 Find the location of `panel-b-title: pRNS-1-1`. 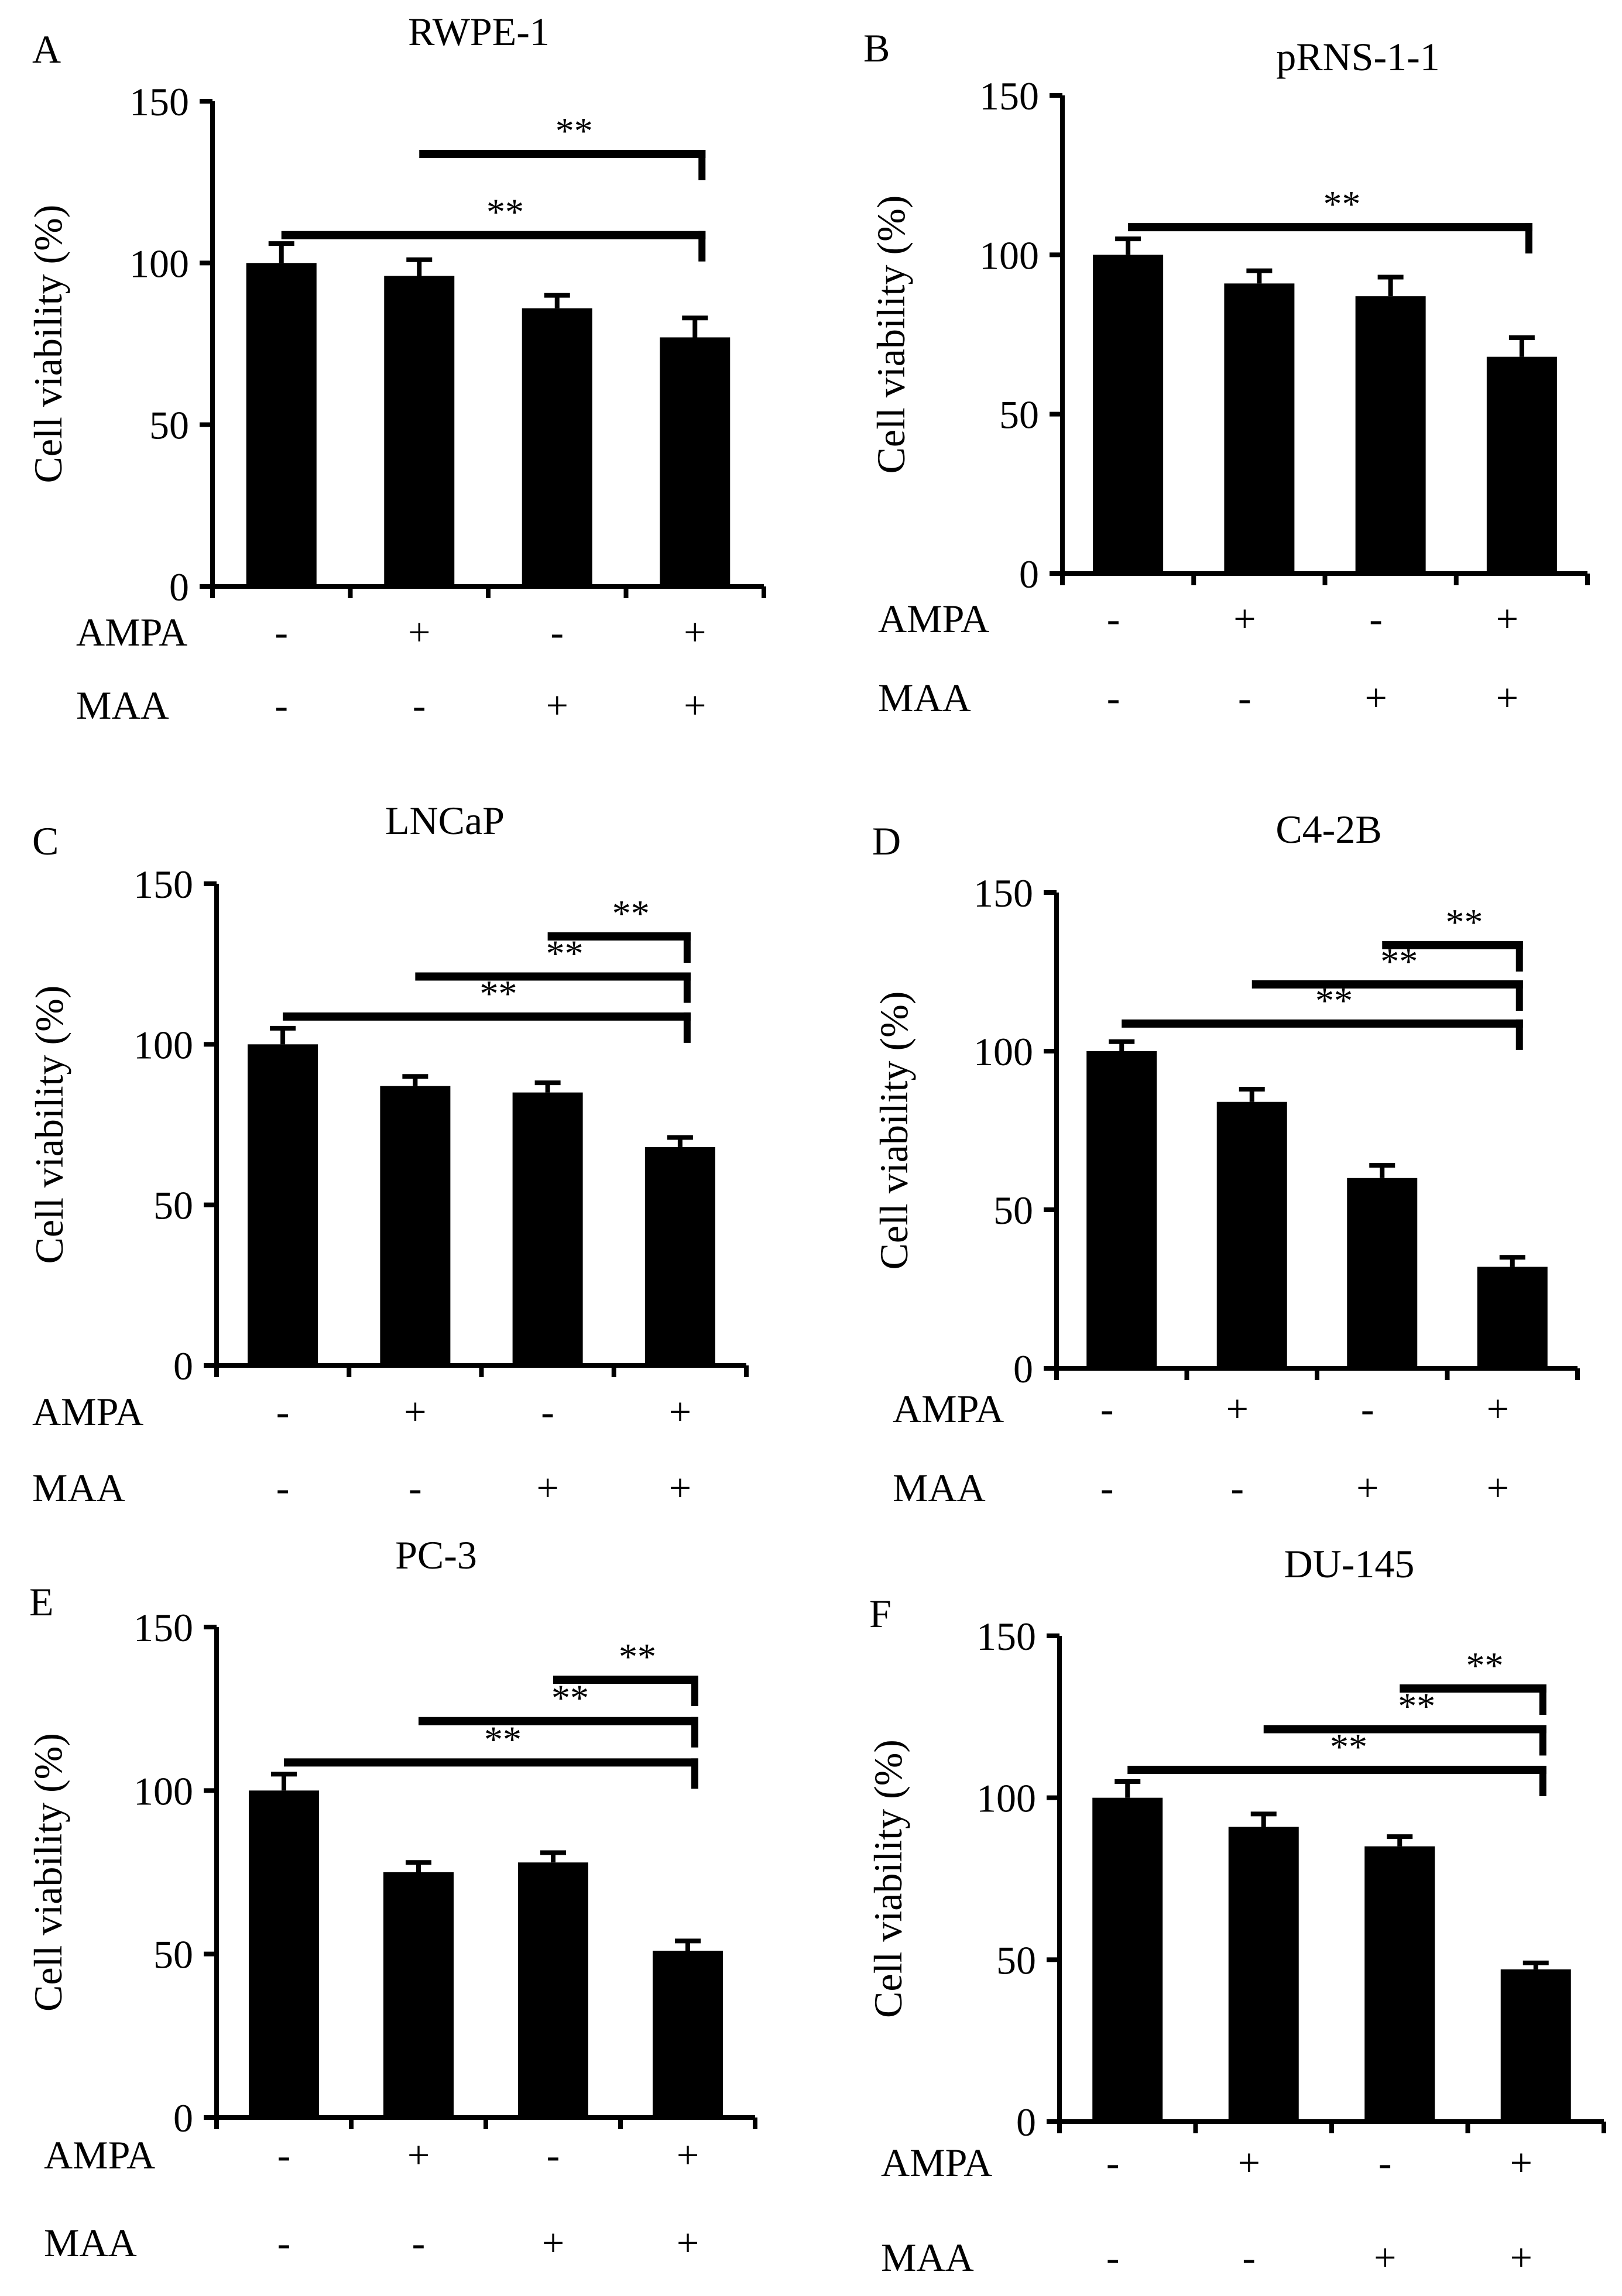

panel-b-title: pRNS-1-1 is located at coordinates (1358, 57).